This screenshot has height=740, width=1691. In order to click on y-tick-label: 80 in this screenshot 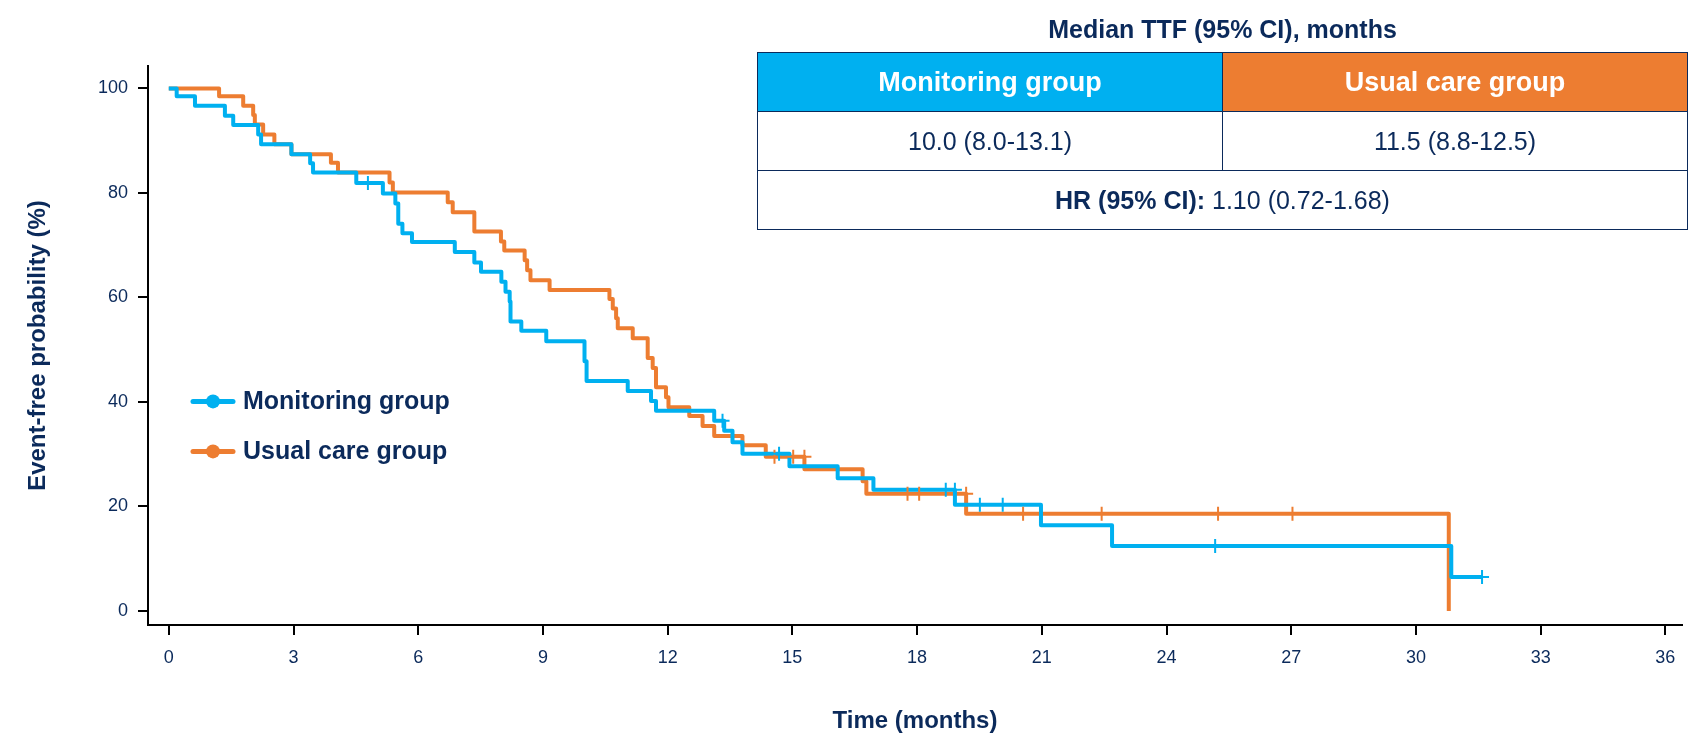, I will do `click(117, 191)`.